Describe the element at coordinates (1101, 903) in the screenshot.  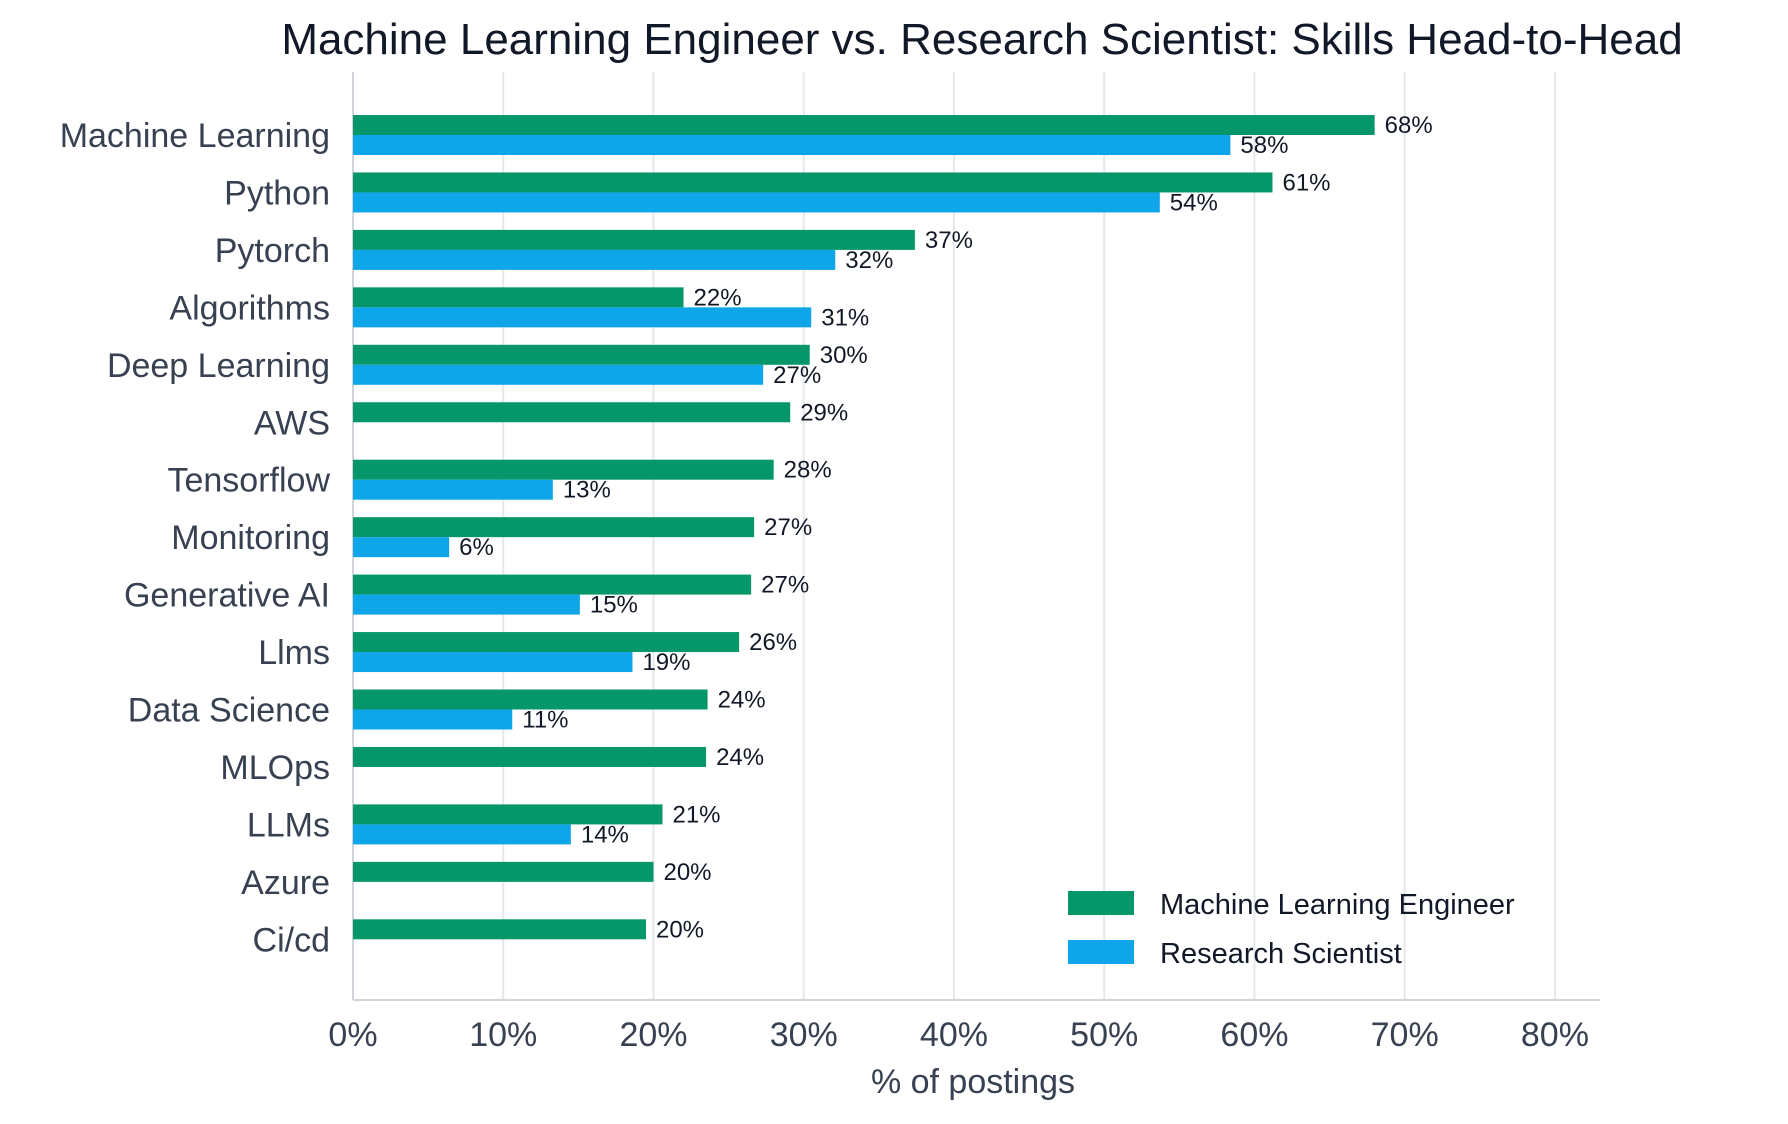
I see `legend-swatch-mle` at that location.